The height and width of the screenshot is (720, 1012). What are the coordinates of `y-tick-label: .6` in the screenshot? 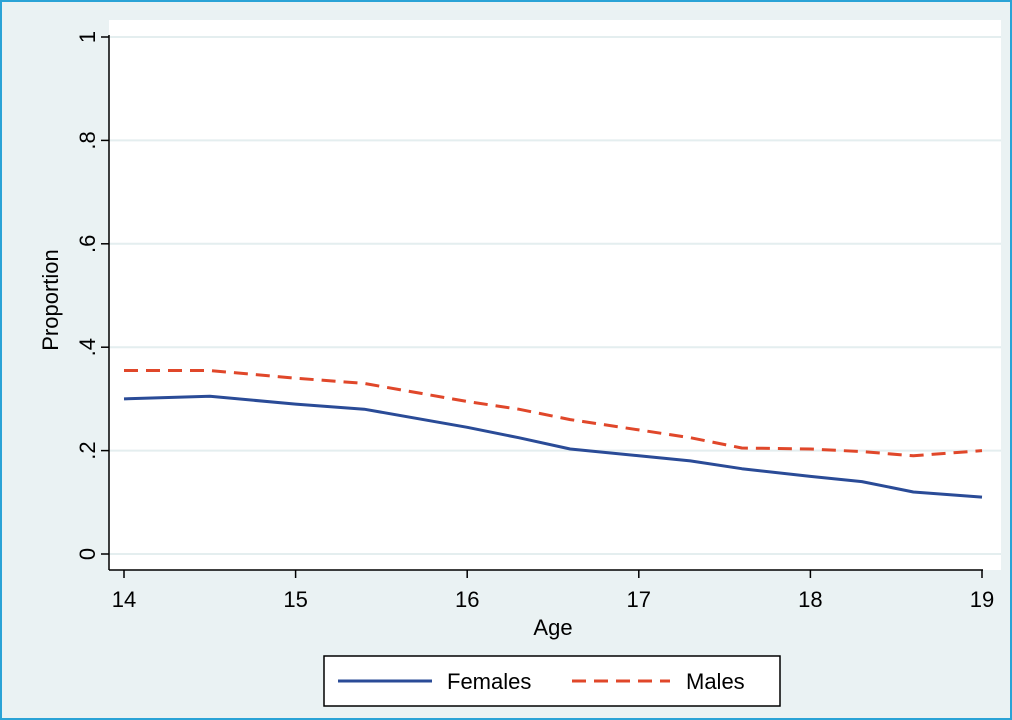 It's located at (87, 244).